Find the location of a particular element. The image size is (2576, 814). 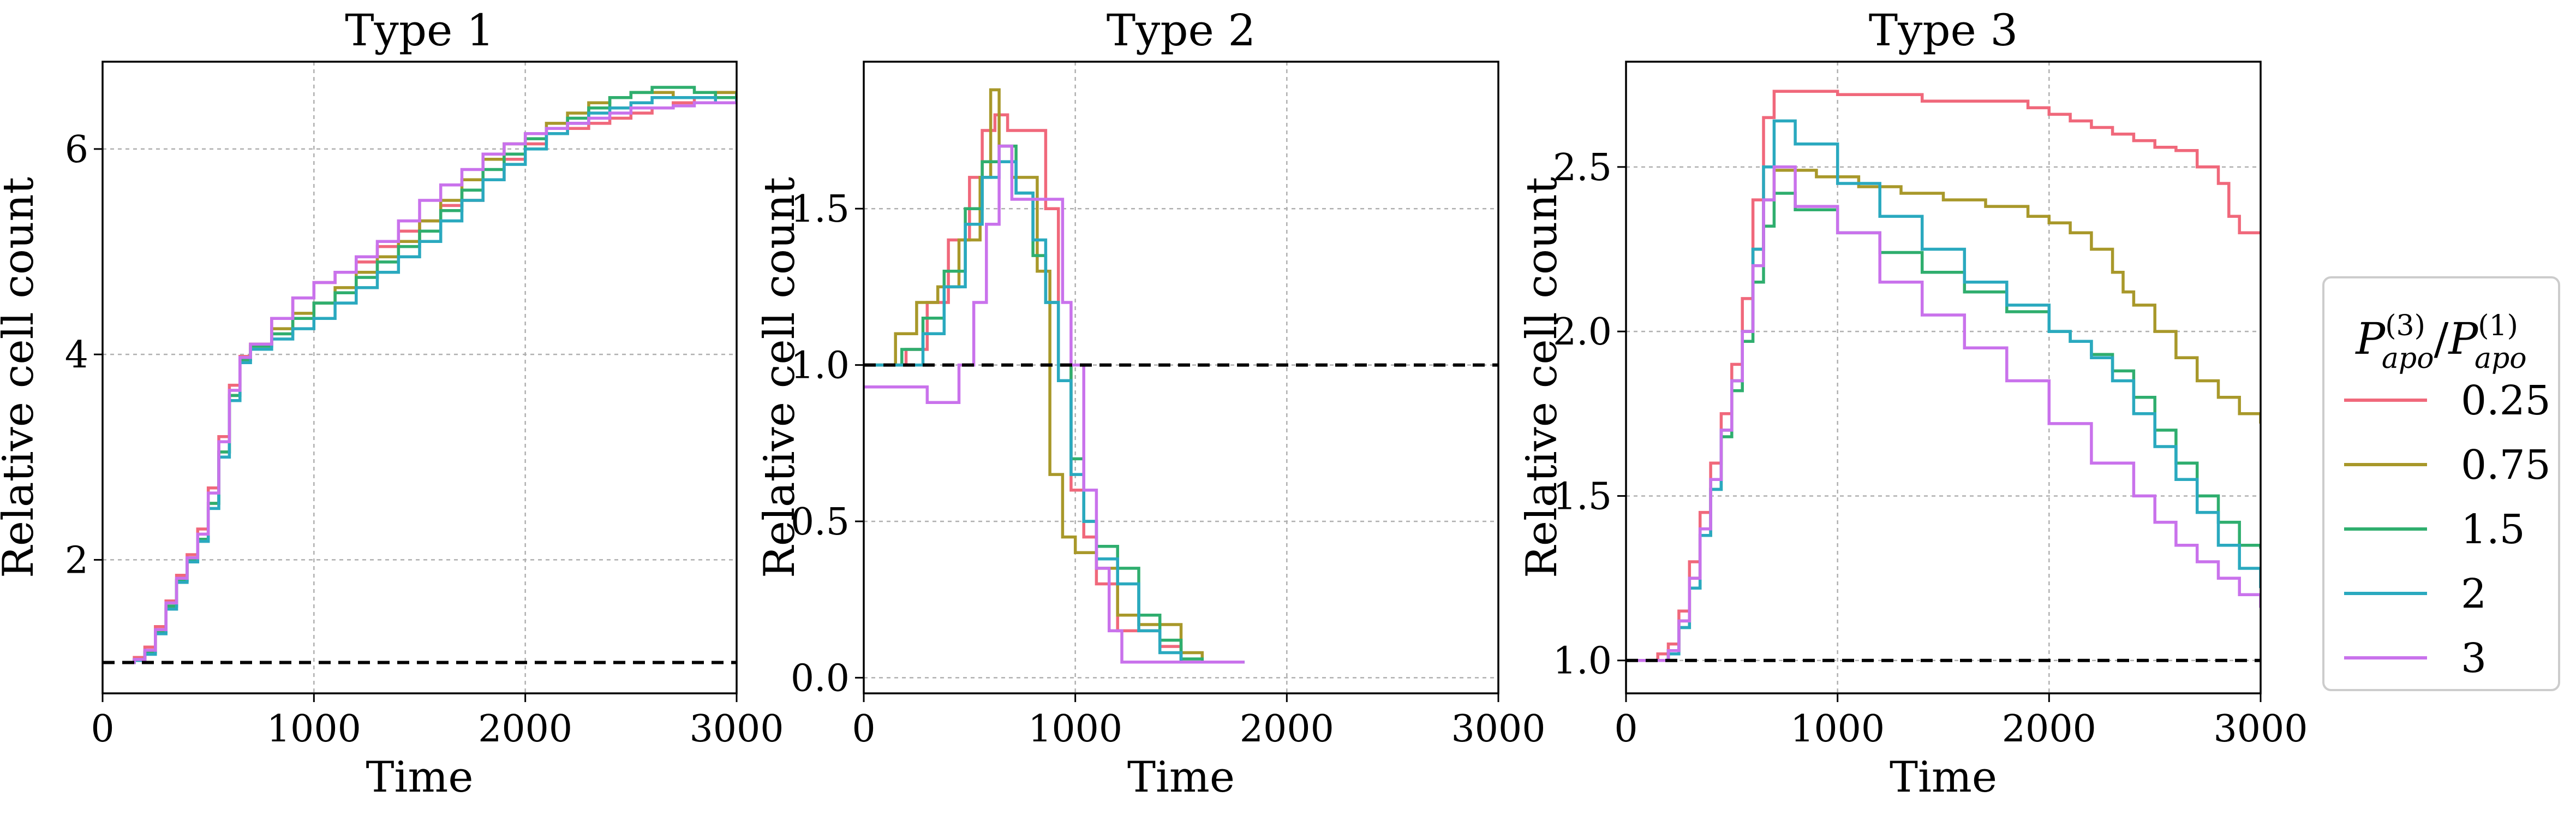

legend-label: 2 is located at coordinates (2474, 594).